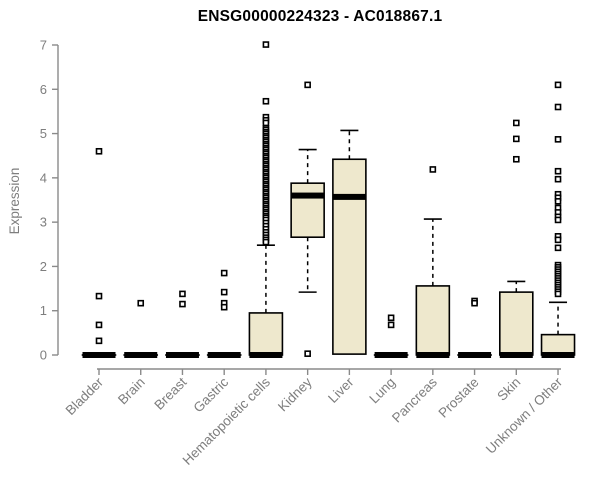 The height and width of the screenshot is (500, 600). Describe the element at coordinates (524, 415) in the screenshot. I see `x-tick-label: Unknown / Other` at that location.